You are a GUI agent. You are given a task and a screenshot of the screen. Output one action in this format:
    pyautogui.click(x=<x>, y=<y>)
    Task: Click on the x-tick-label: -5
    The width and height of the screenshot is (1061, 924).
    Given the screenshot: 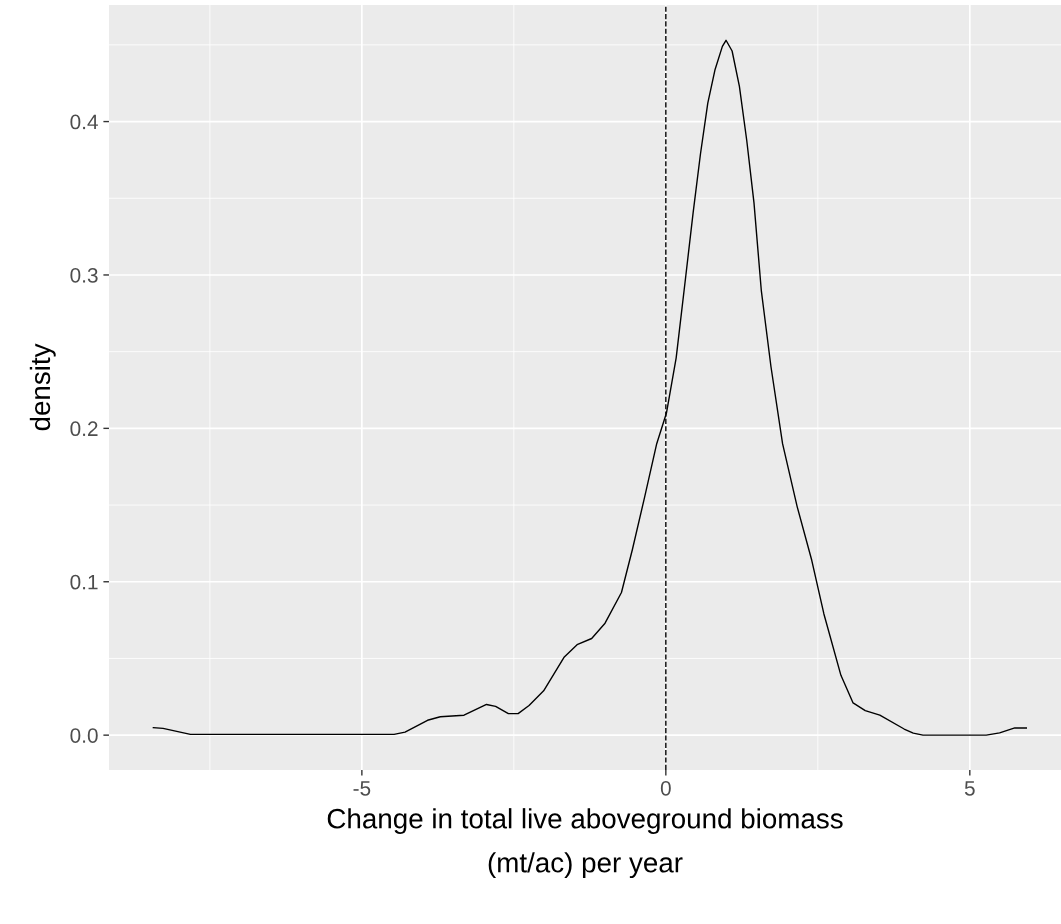 What is the action you would take?
    pyautogui.click(x=362, y=788)
    